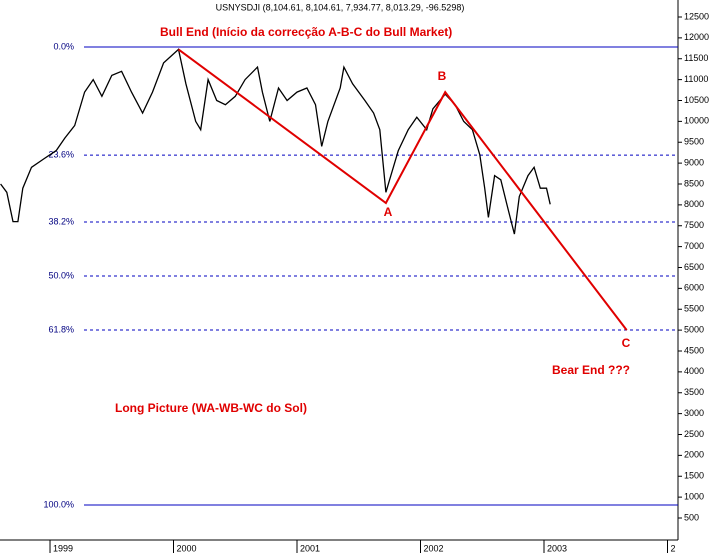 This screenshot has width=718, height=553. What do you see at coordinates (626, 343) in the screenshot?
I see `annotation: C` at bounding box center [626, 343].